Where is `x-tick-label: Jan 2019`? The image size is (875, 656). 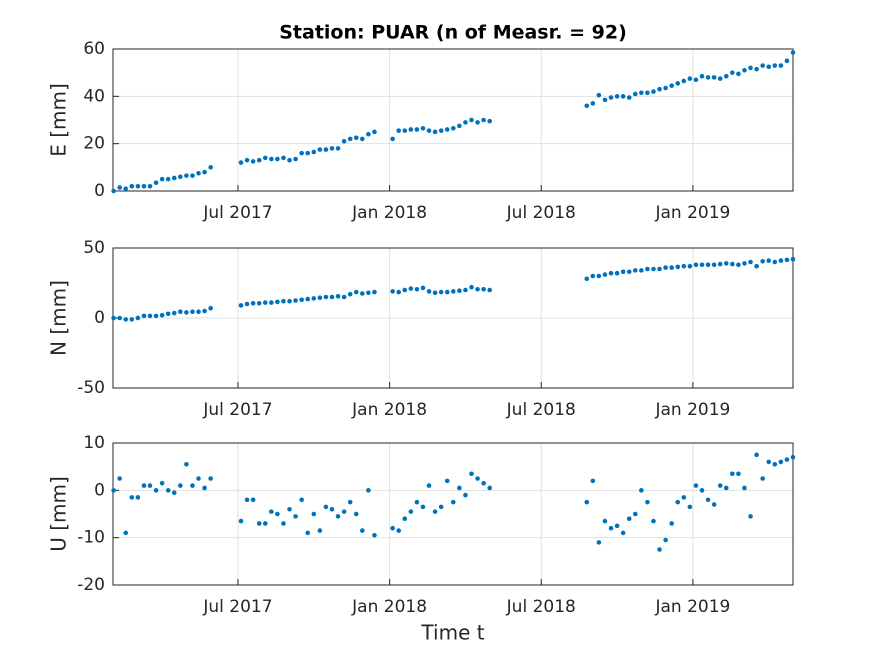
x-tick-label: Jan 2019 is located at coordinates (692, 410).